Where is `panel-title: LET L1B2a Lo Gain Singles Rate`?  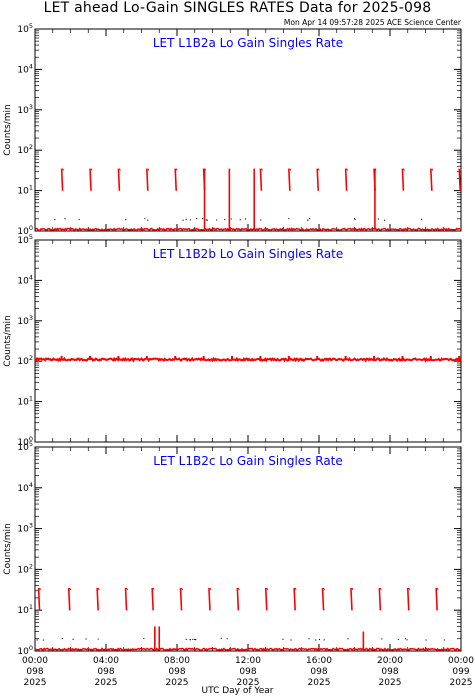 panel-title: LET L1B2a Lo Gain Singles Rate is located at coordinates (248, 43).